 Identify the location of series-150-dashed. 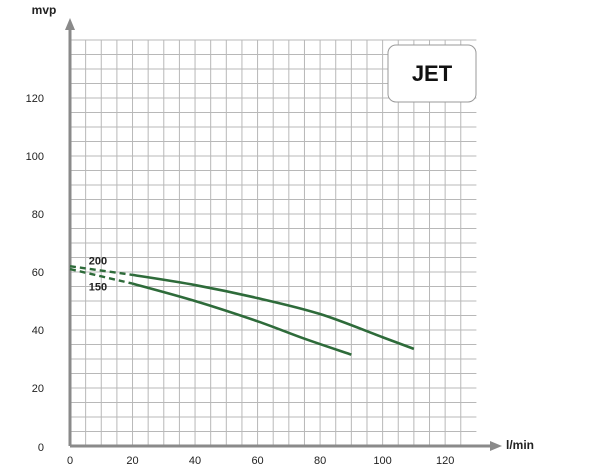
(101, 276).